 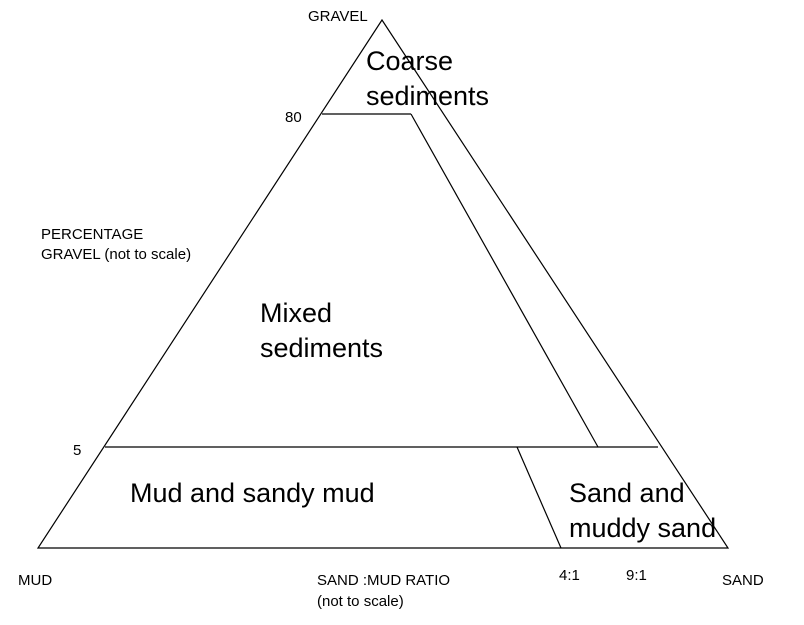 I want to click on vertex-label-mud: MUD, so click(x=35, y=580).